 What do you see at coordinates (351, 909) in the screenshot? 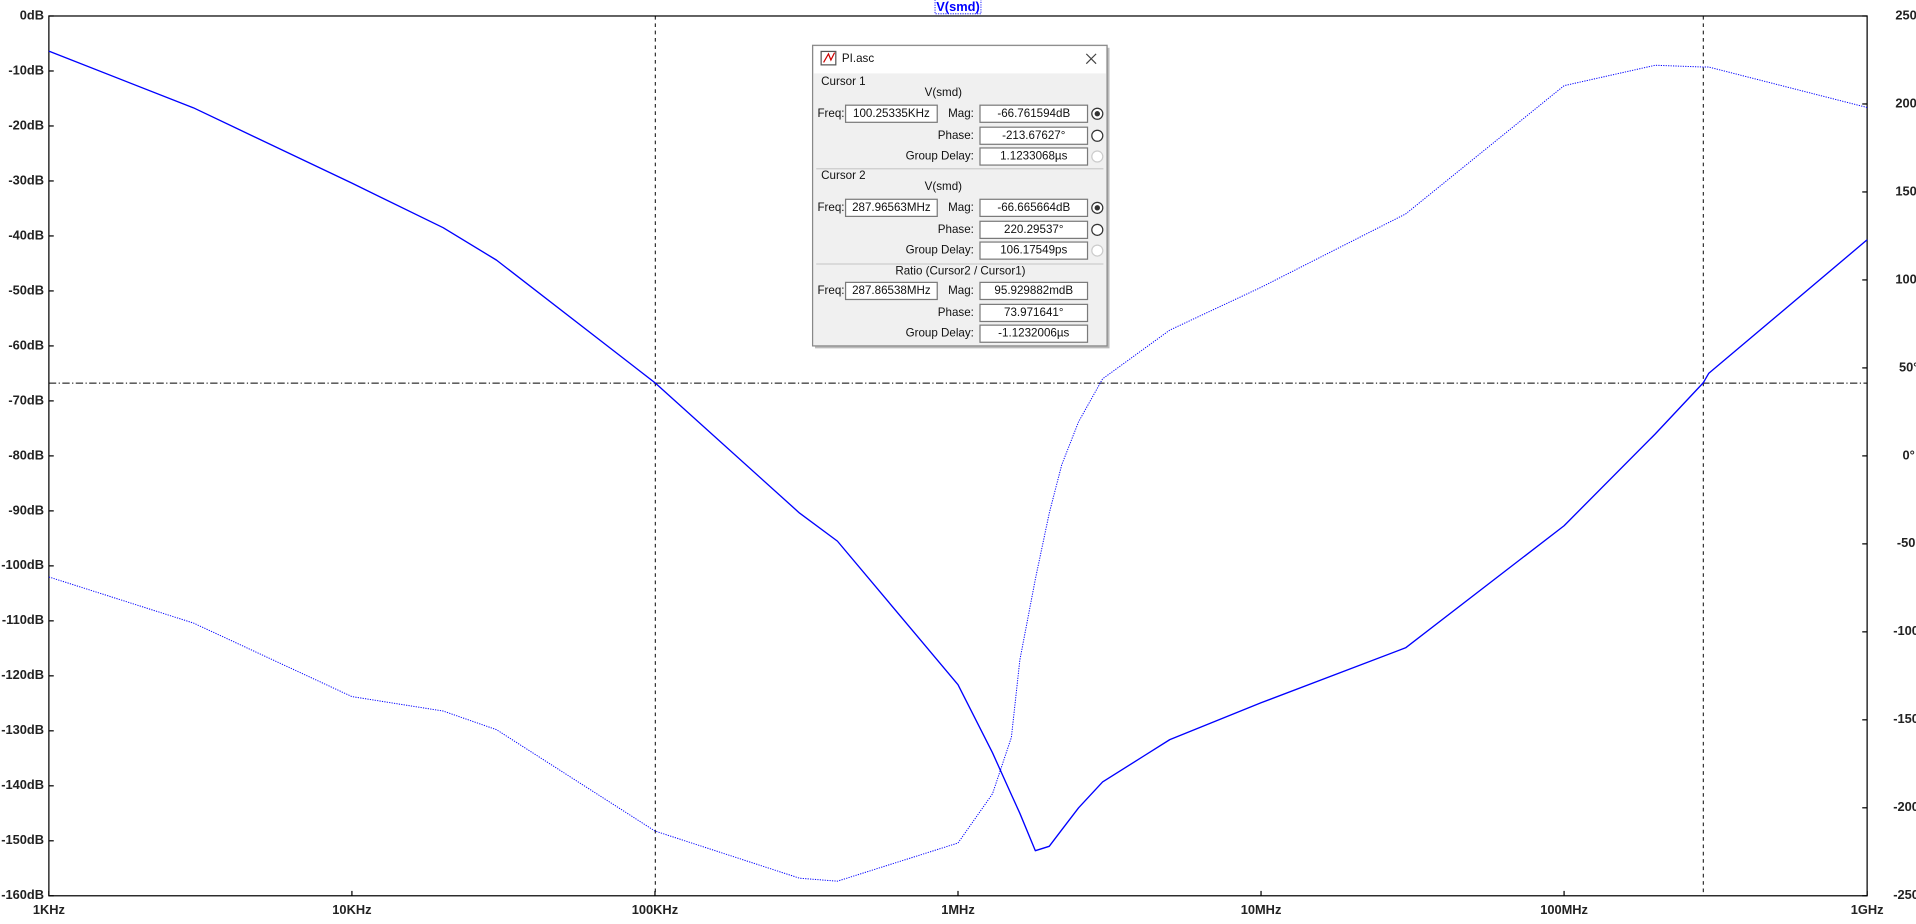
I see `x-tick-label: 10KHz` at bounding box center [351, 909].